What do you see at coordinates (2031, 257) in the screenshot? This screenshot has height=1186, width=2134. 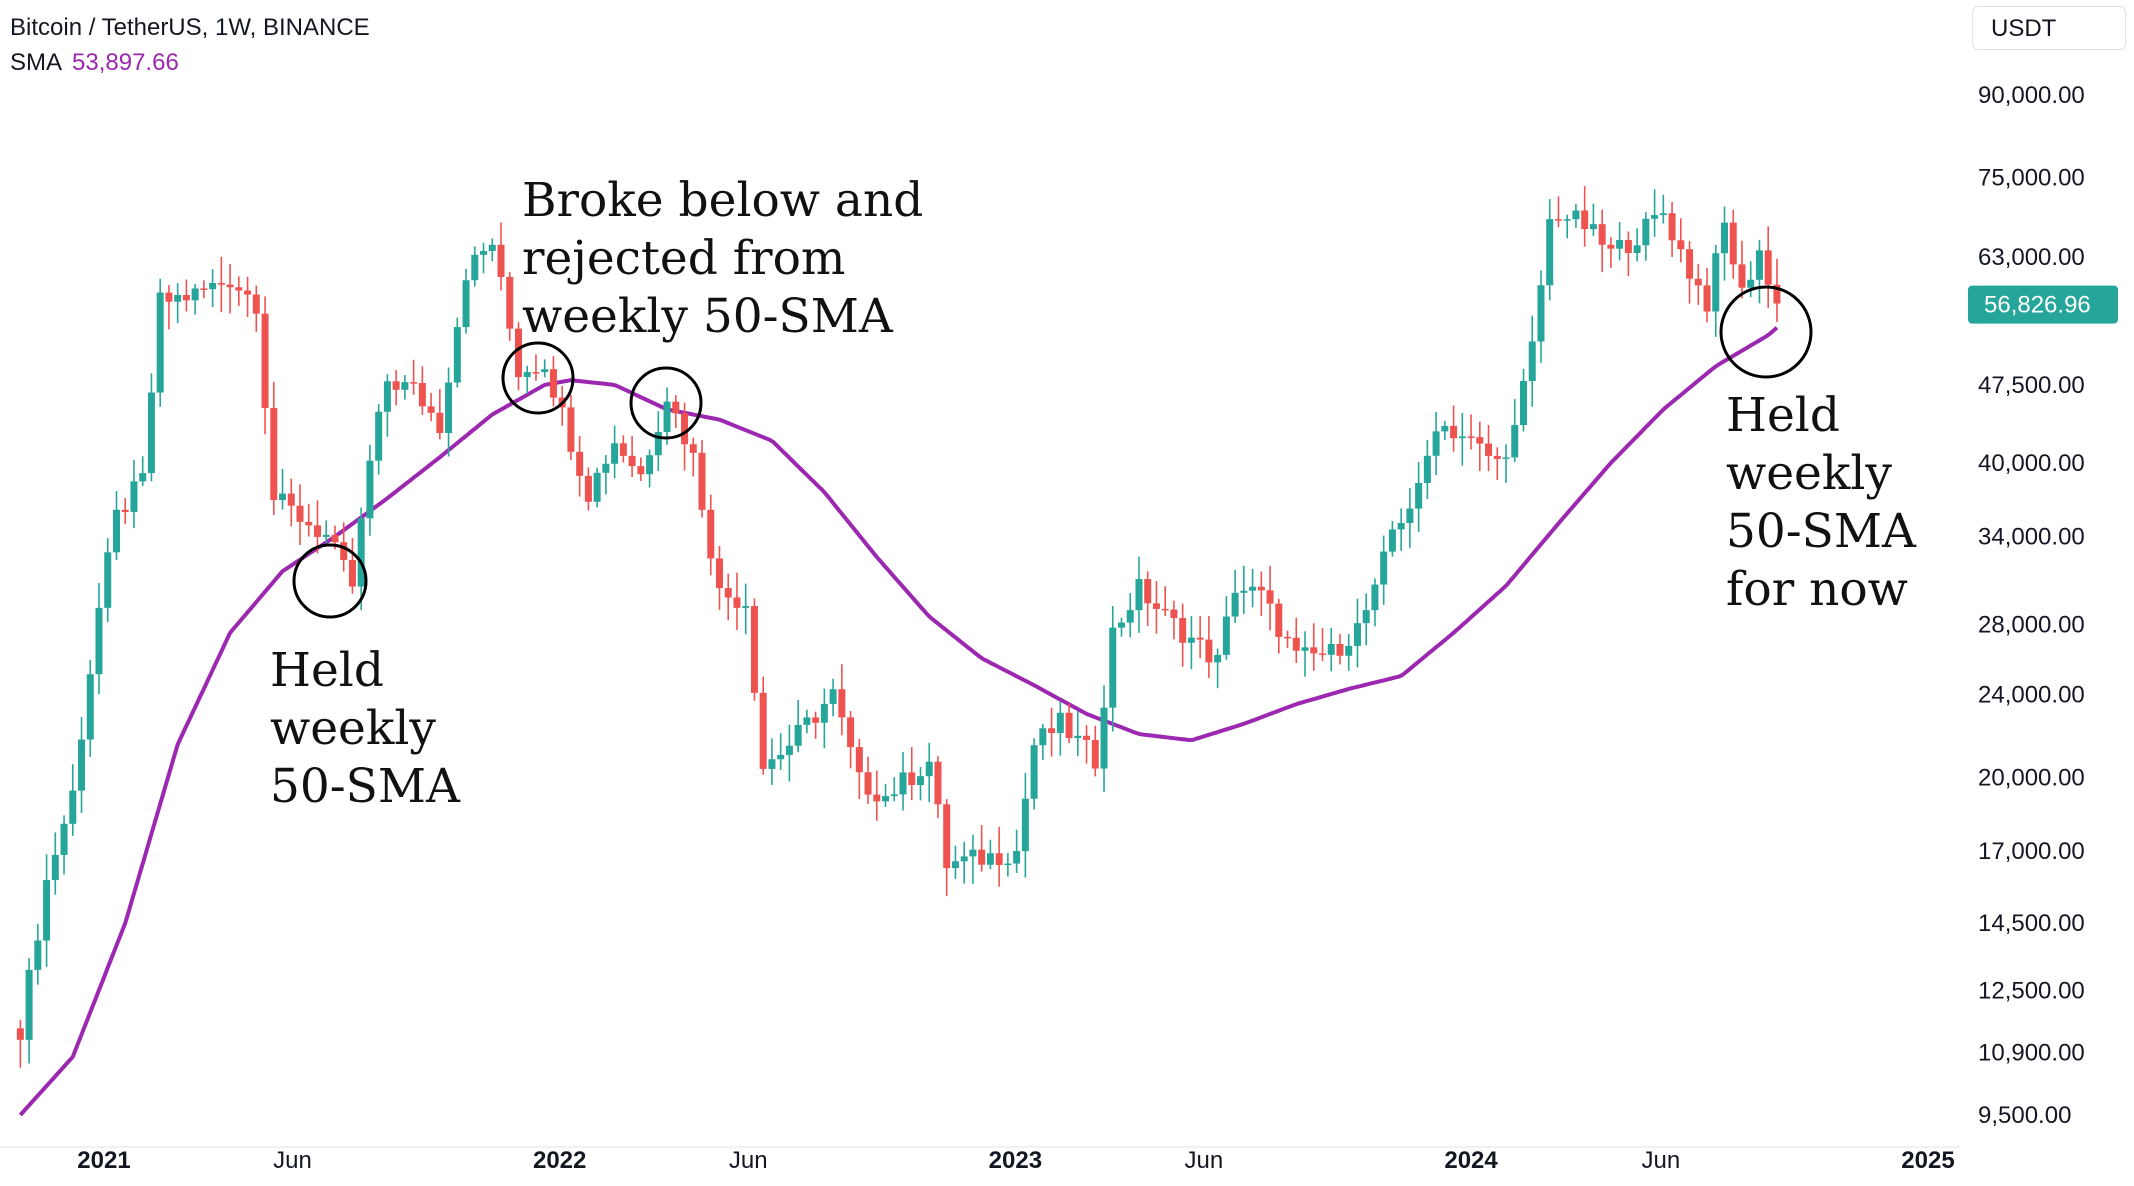 I see `price-tick-label: 63,000.00` at bounding box center [2031, 257].